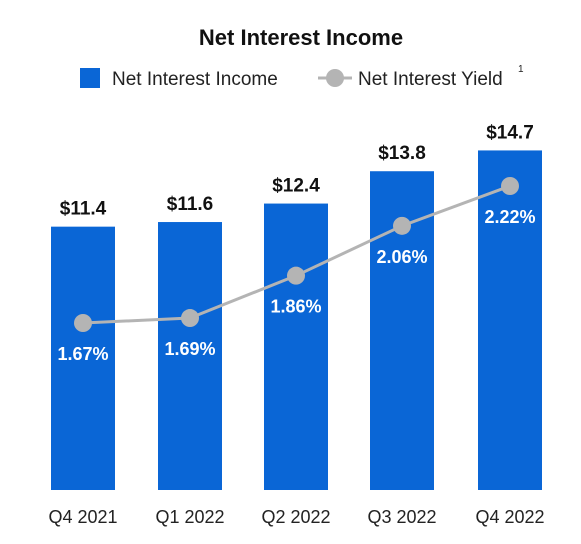  Describe the element at coordinates (301, 37) in the screenshot. I see `chart-title: Net Interest Income` at that location.